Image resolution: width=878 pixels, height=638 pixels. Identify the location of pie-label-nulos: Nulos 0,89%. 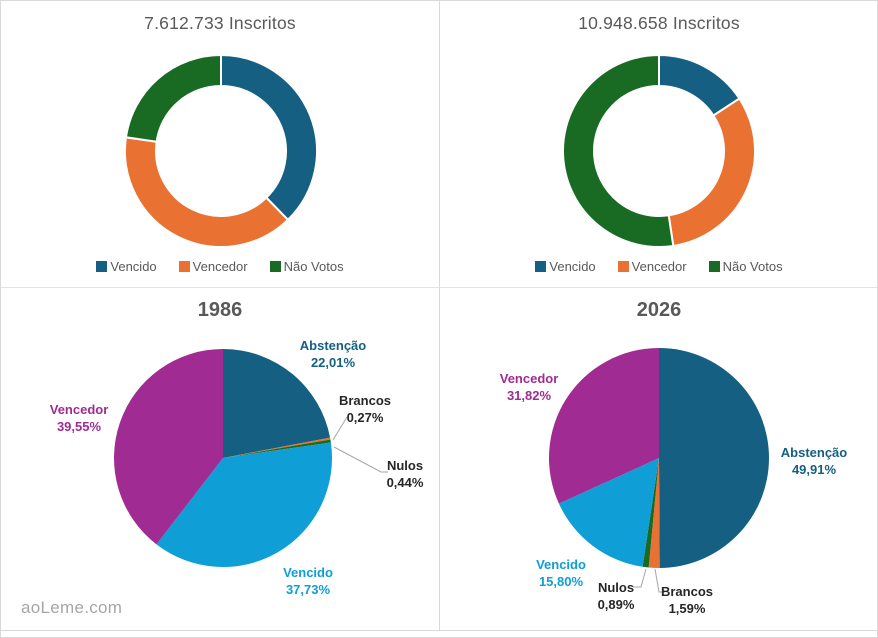
(616, 596).